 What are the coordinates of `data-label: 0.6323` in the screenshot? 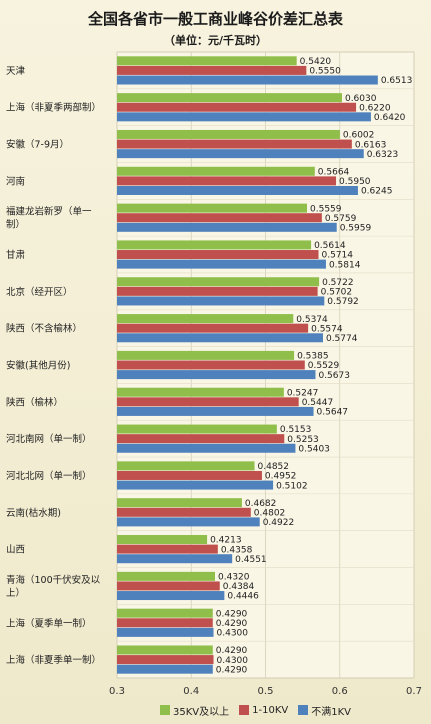 It's located at (383, 155).